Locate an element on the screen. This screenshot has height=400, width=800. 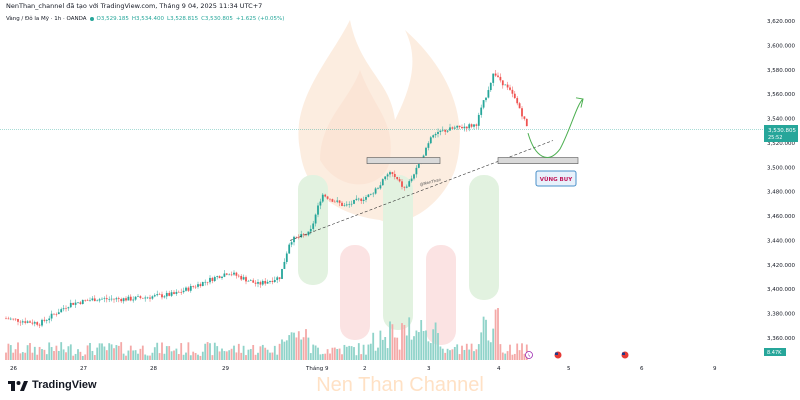
price-tick: 3,460.000 is located at coordinates (781, 217).